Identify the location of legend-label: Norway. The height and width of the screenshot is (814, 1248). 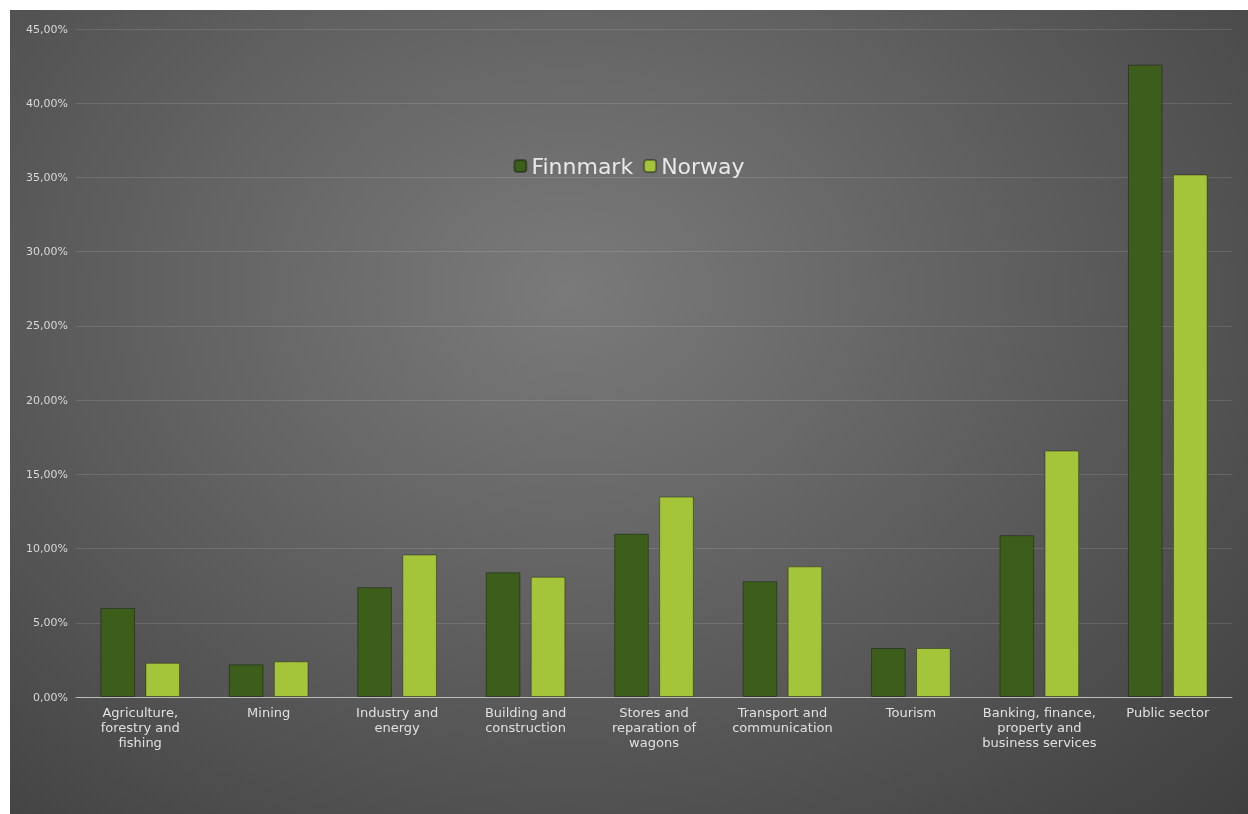
(703, 166).